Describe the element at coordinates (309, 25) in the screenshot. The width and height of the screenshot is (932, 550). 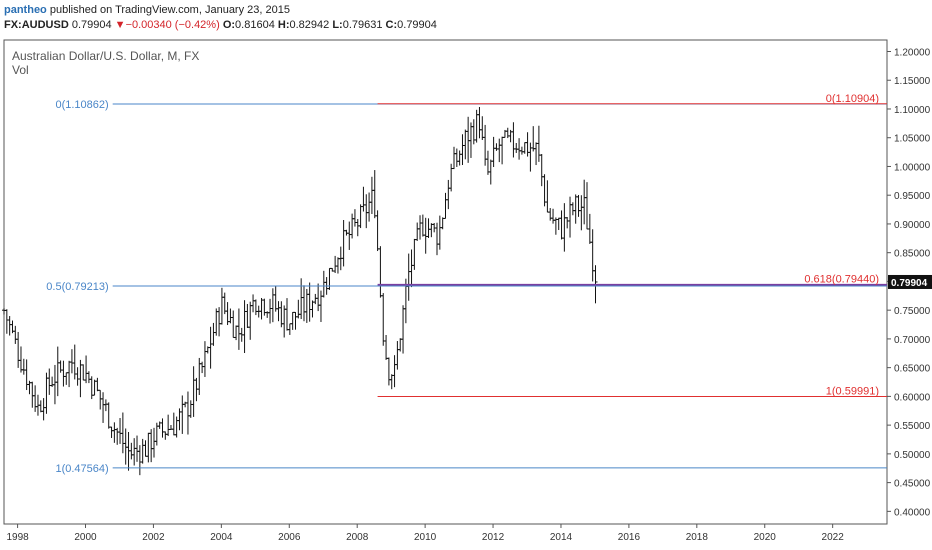
I see `high-value: 0.82942` at that location.